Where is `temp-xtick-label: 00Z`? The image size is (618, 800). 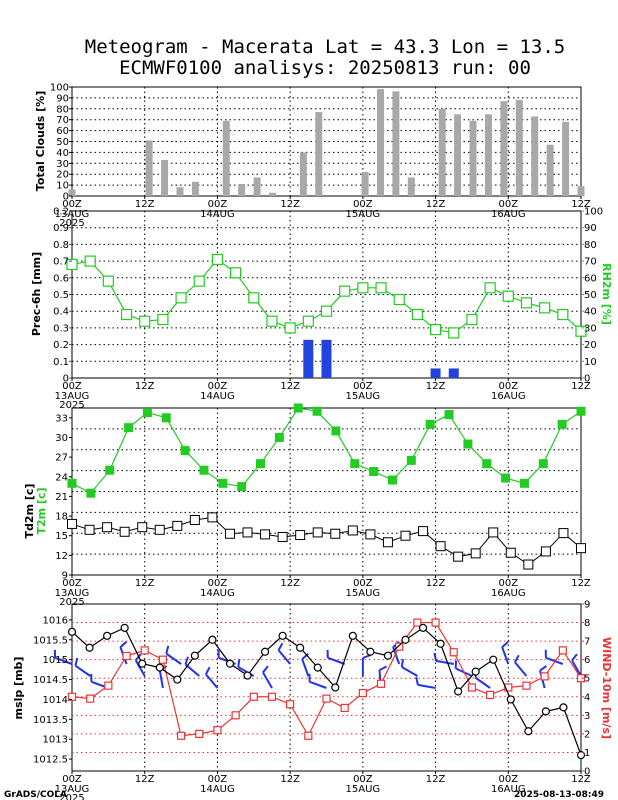
temp-xtick-label: 00Z is located at coordinates (363, 583).